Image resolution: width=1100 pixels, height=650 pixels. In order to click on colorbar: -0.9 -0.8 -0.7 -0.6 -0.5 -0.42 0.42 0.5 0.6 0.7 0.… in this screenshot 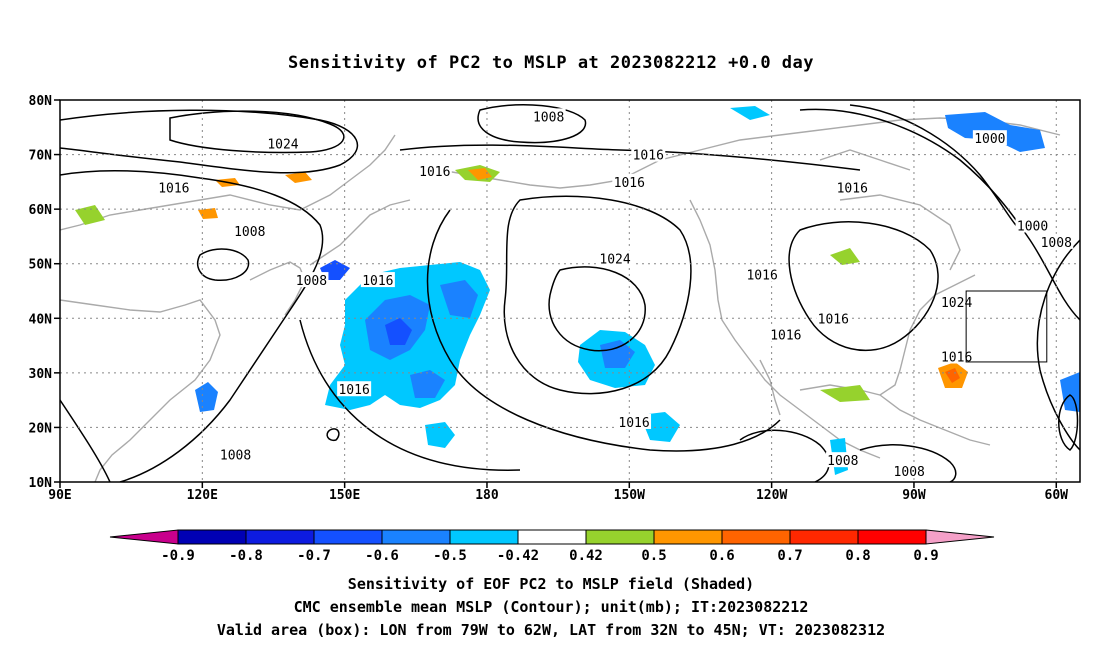, I will do `click(552, 546)`.